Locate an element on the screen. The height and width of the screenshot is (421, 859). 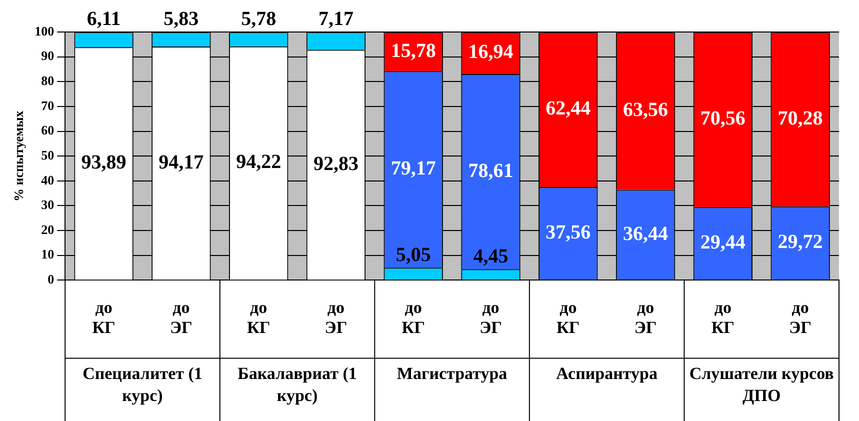
y-tick-label: 20 is located at coordinates (47, 229).